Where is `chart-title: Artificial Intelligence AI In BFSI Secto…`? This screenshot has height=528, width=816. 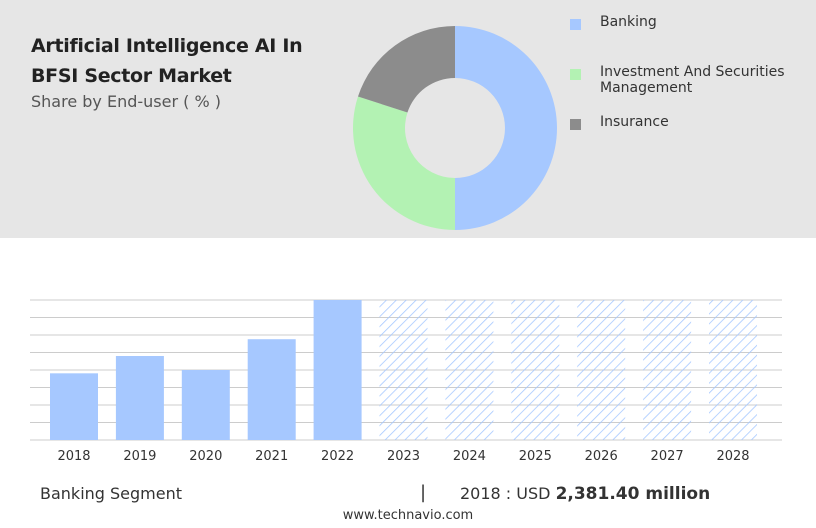
chart-title: Artificial Intelligence AI In BFSI Secto… is located at coordinates (167, 61).